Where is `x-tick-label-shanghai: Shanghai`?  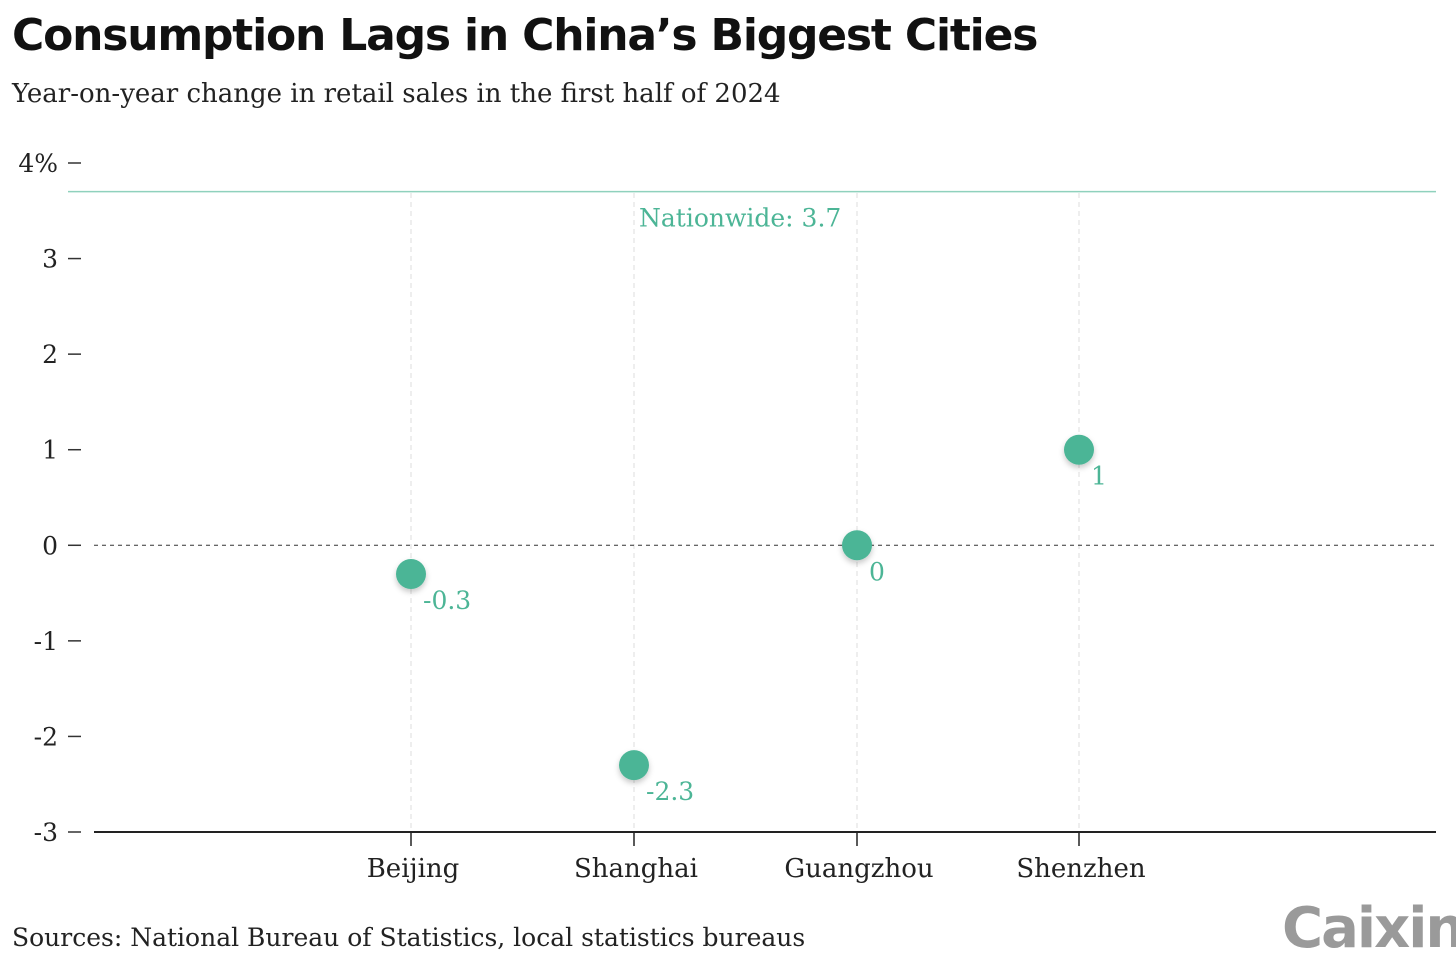 x-tick-label-shanghai: Shanghai is located at coordinates (636, 869).